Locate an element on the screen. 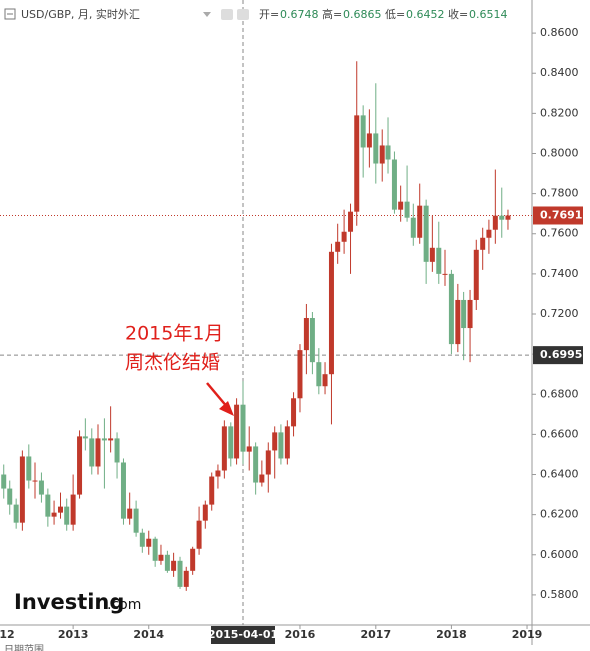 This screenshot has height=651, width=590. x-tick-label: 2019 is located at coordinates (527, 634).